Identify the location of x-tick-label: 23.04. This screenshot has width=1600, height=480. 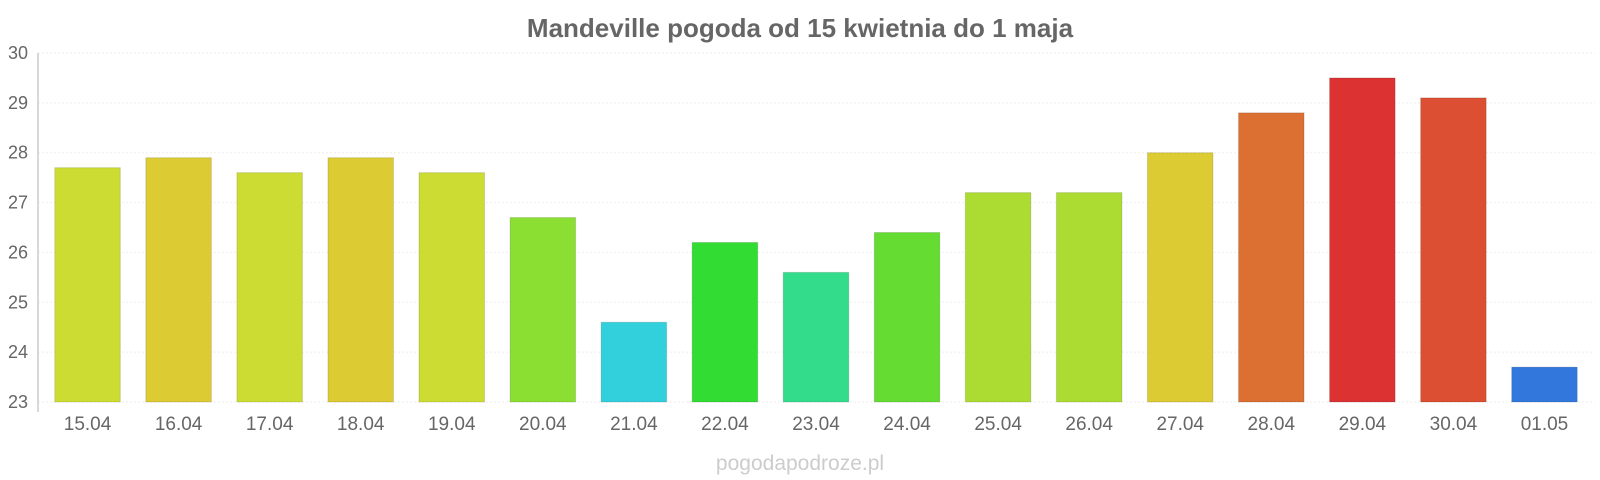
(816, 424).